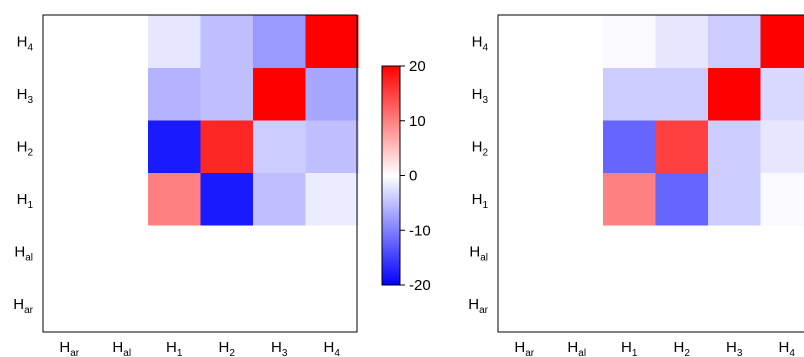 This screenshot has width=804, height=357. What do you see at coordinates (391, 175) in the screenshot?
I see `colorbar` at bounding box center [391, 175].